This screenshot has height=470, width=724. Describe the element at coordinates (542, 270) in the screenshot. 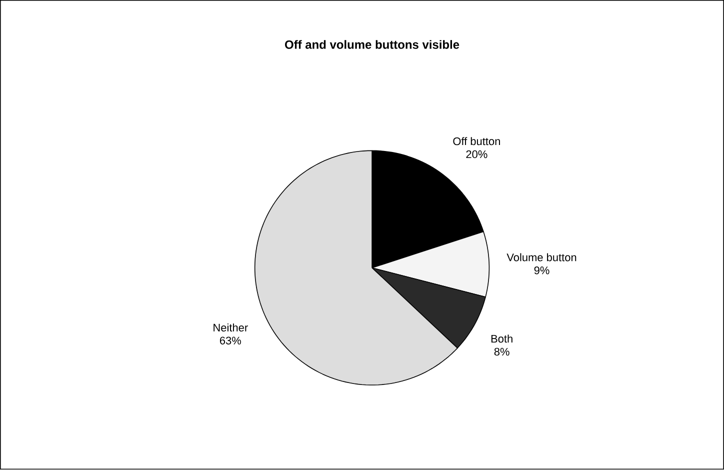

I see `data-label: 9%` at that location.